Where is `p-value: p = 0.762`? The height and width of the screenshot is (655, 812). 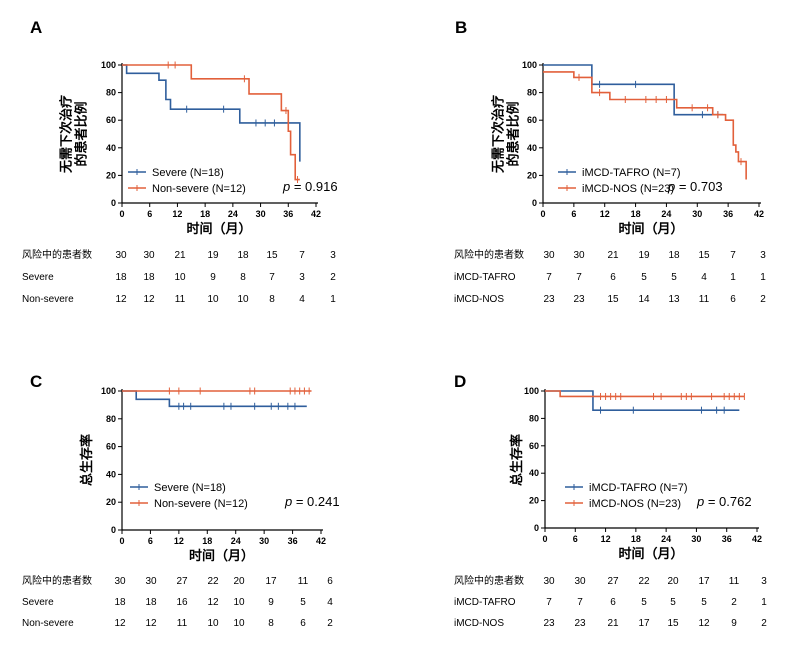
p-value: p = 0.762 is located at coordinates (724, 501).